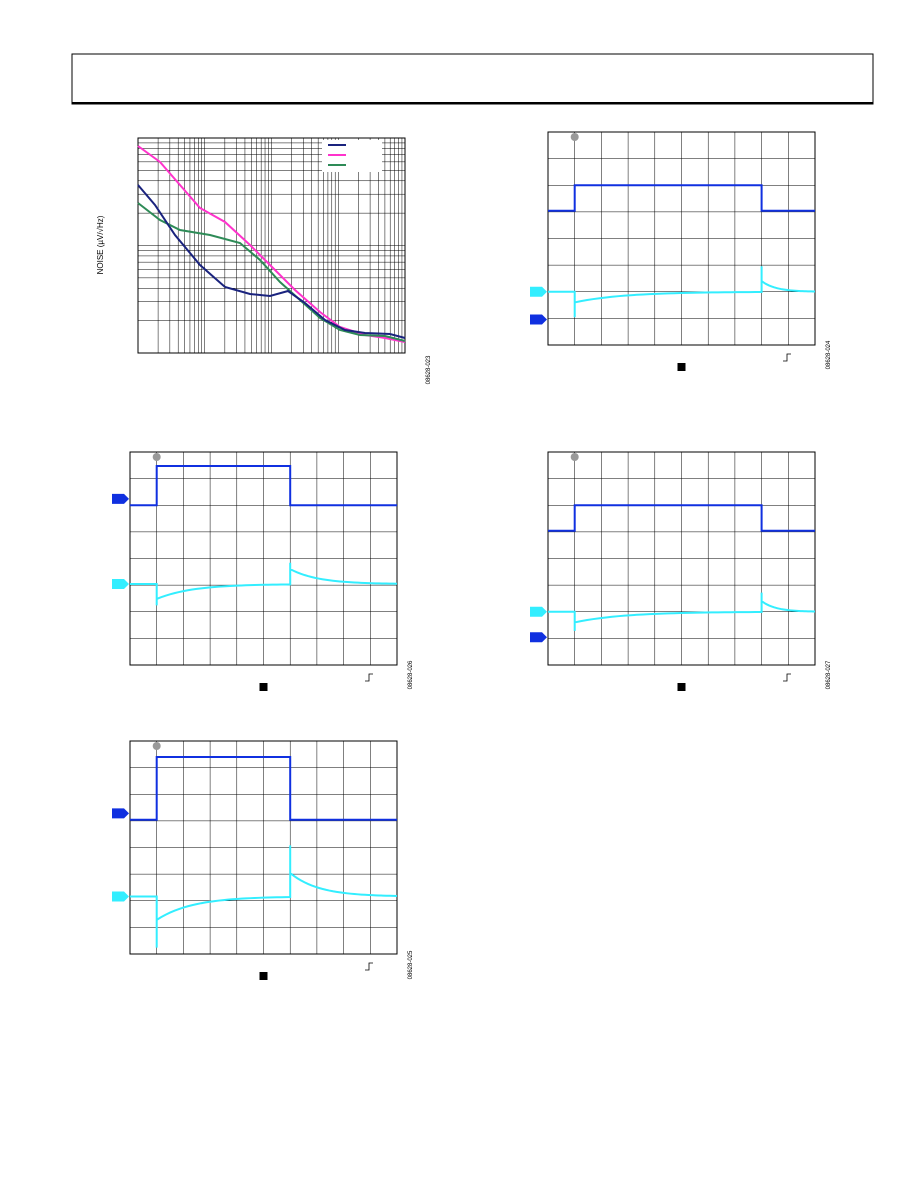 The height and width of the screenshot is (1188, 918). What do you see at coordinates (411, 964) in the screenshot?
I see `figure-code: 08628-025` at bounding box center [411, 964].